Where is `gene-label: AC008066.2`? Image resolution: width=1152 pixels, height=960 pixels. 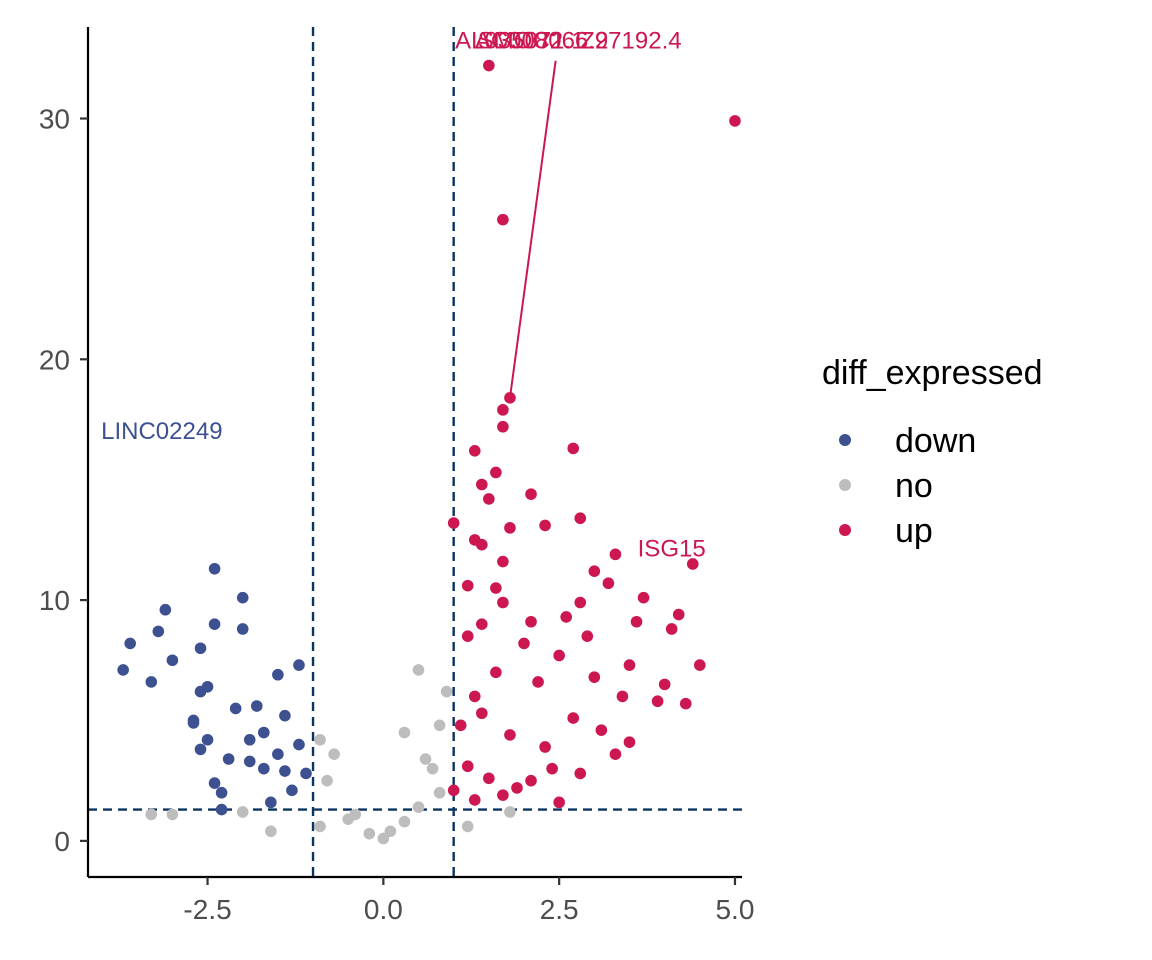 gene-label: AC008066.2 is located at coordinates (541, 41).